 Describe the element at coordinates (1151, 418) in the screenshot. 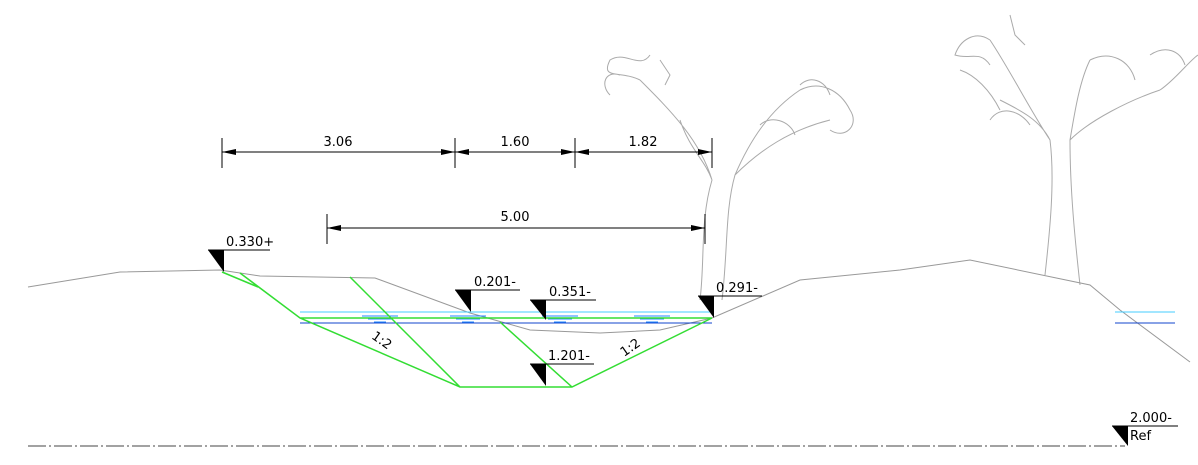

I see `elevation-label: 2.000-` at that location.